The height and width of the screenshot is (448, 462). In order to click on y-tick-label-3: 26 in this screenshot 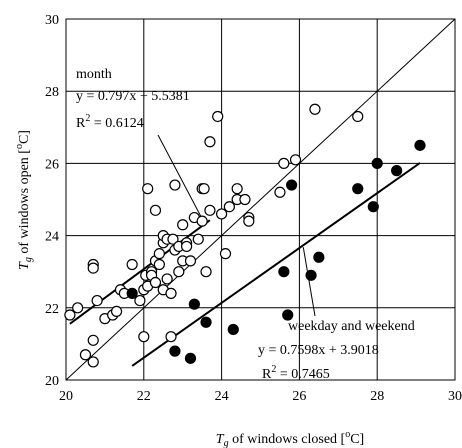, I will do `click(52, 164)`.